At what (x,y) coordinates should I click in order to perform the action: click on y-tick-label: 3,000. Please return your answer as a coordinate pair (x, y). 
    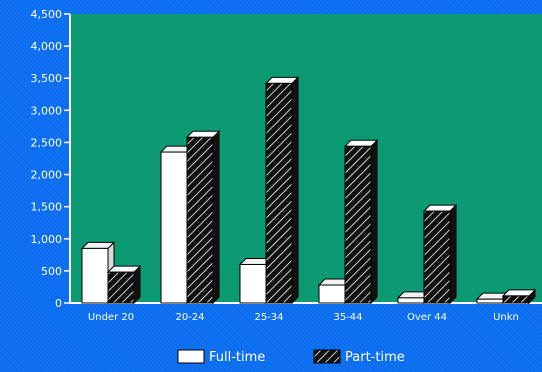
    Looking at the image, I should click on (47, 110).